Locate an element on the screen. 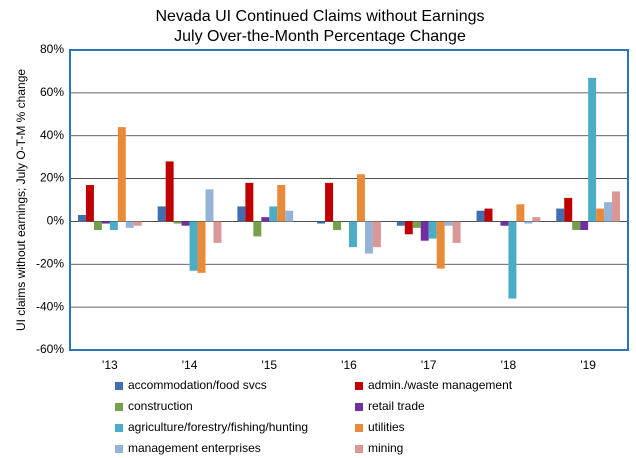  y-tick-label: -20% is located at coordinates (50, 263).